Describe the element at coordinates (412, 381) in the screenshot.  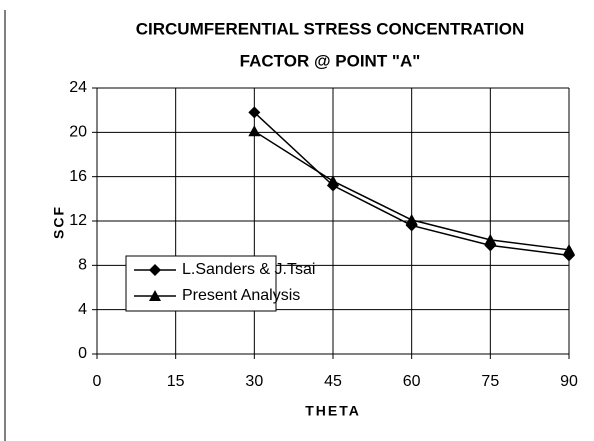
I see `x-tick-label: 60` at that location.